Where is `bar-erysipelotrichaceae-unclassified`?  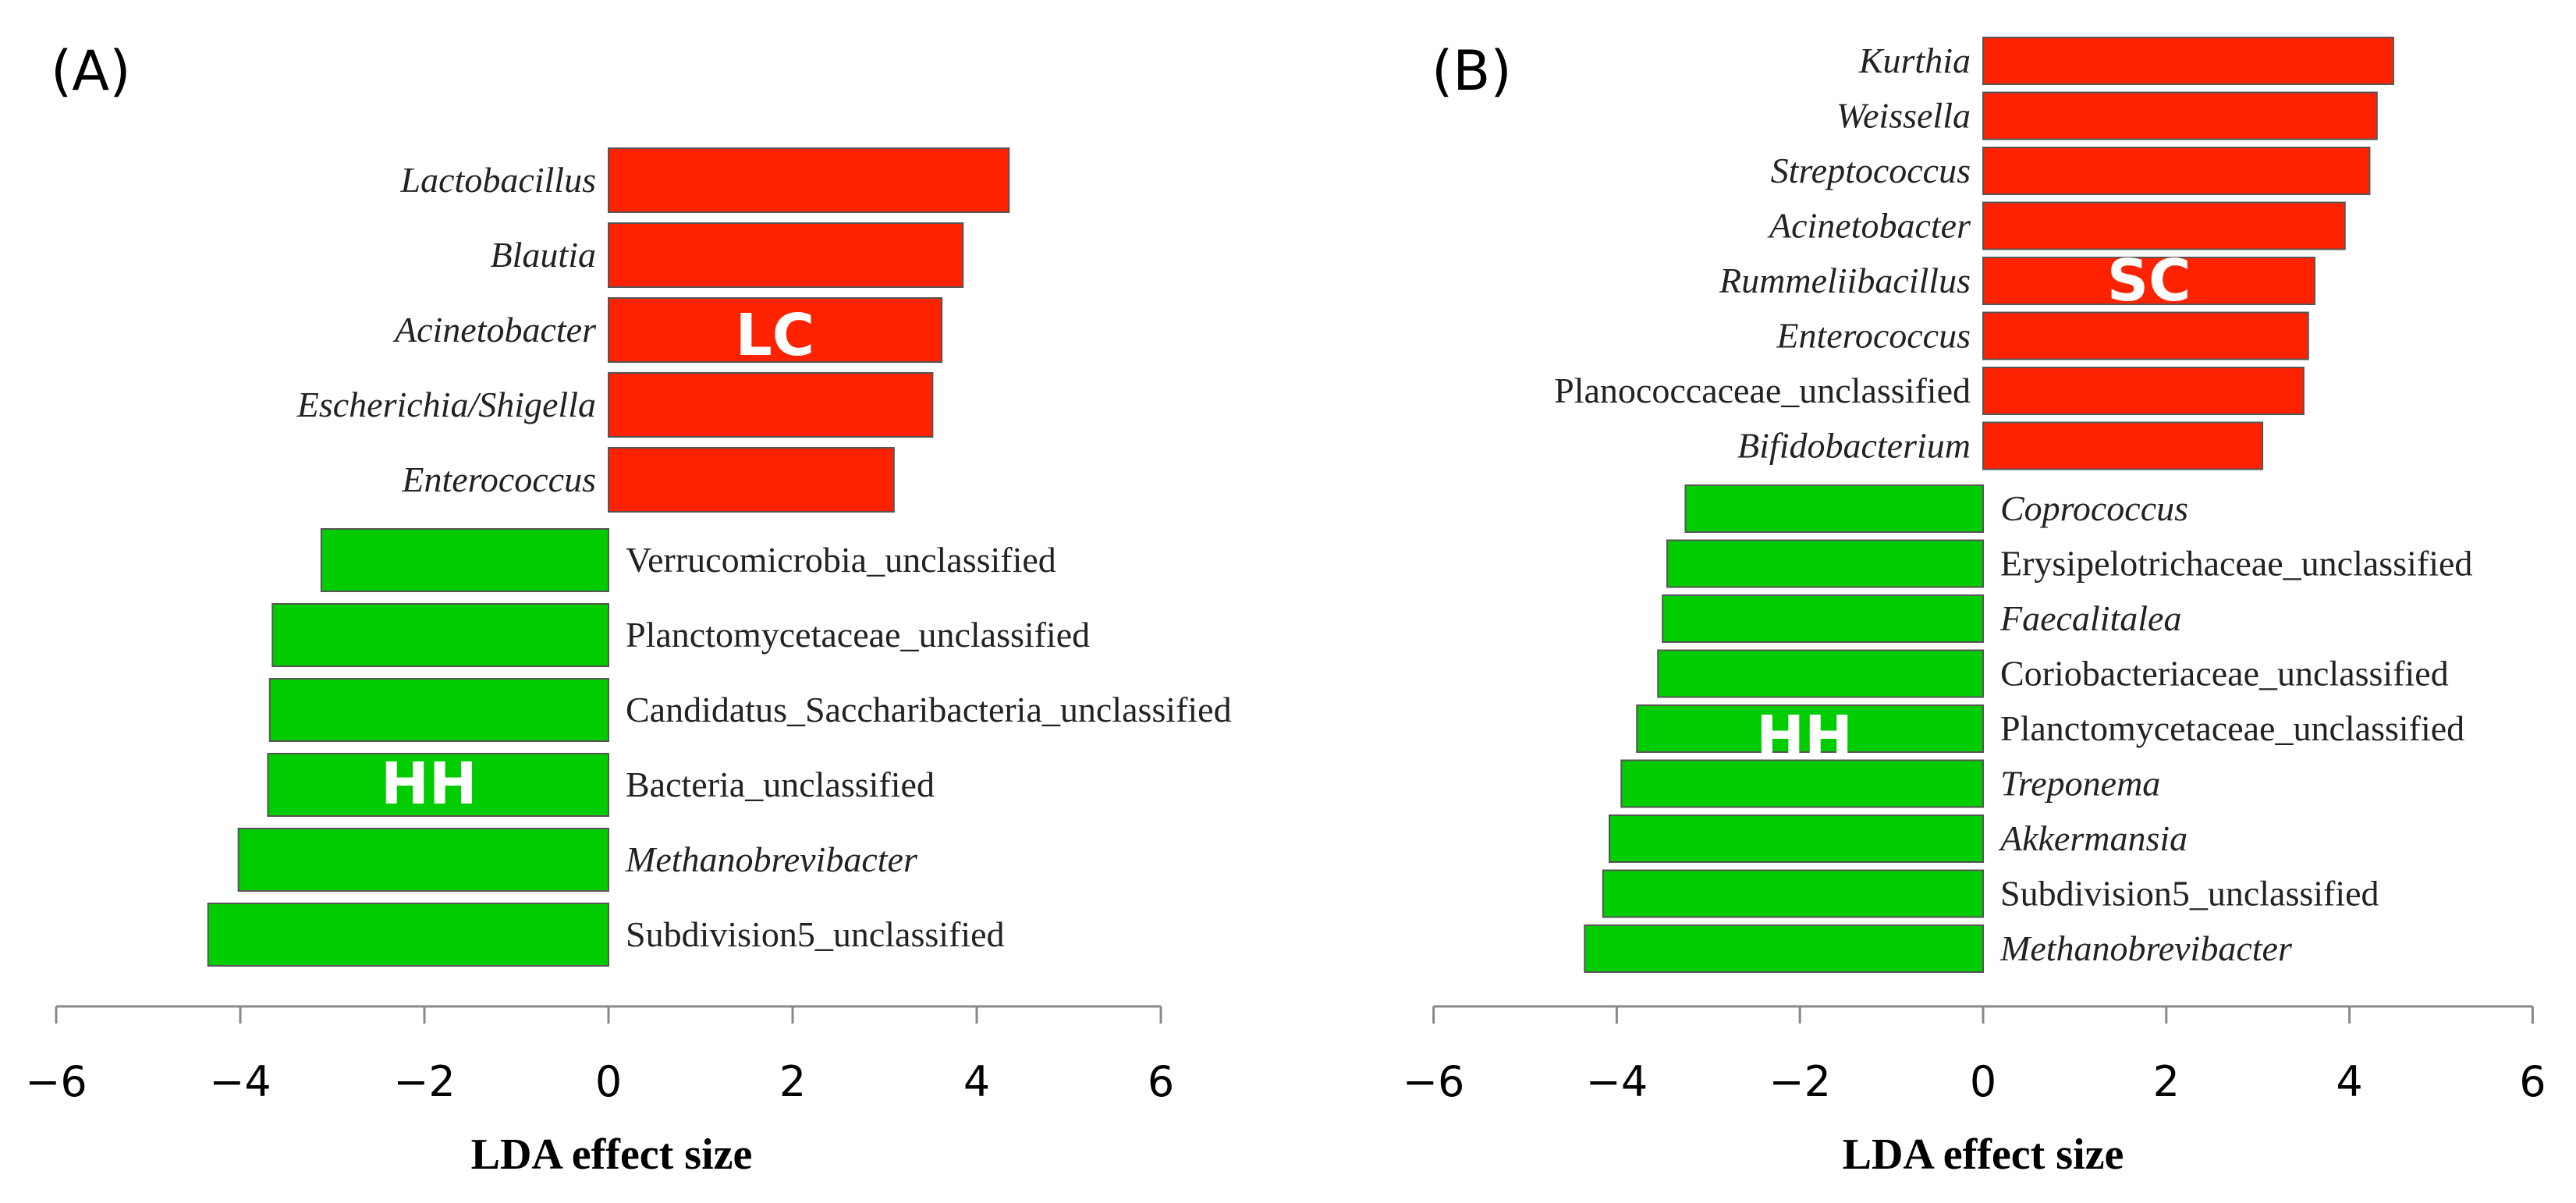 bar-erysipelotrichaceae-unclassified is located at coordinates (1825, 564).